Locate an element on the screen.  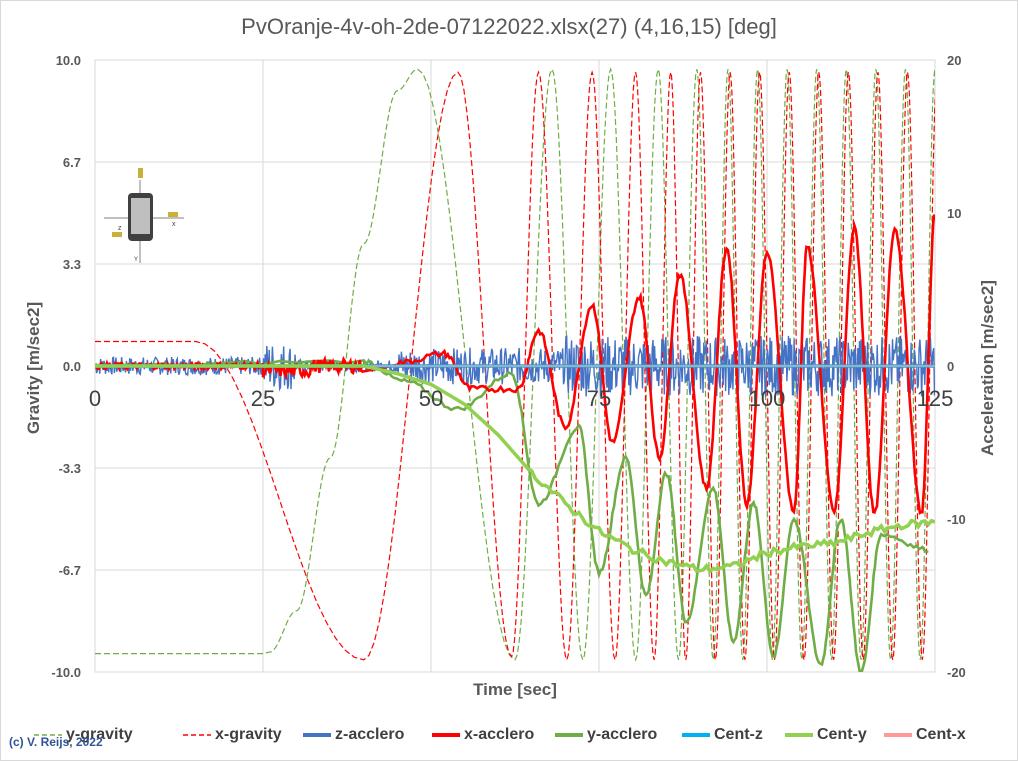
y-tick-label: -10.0 is located at coordinates (66, 672).